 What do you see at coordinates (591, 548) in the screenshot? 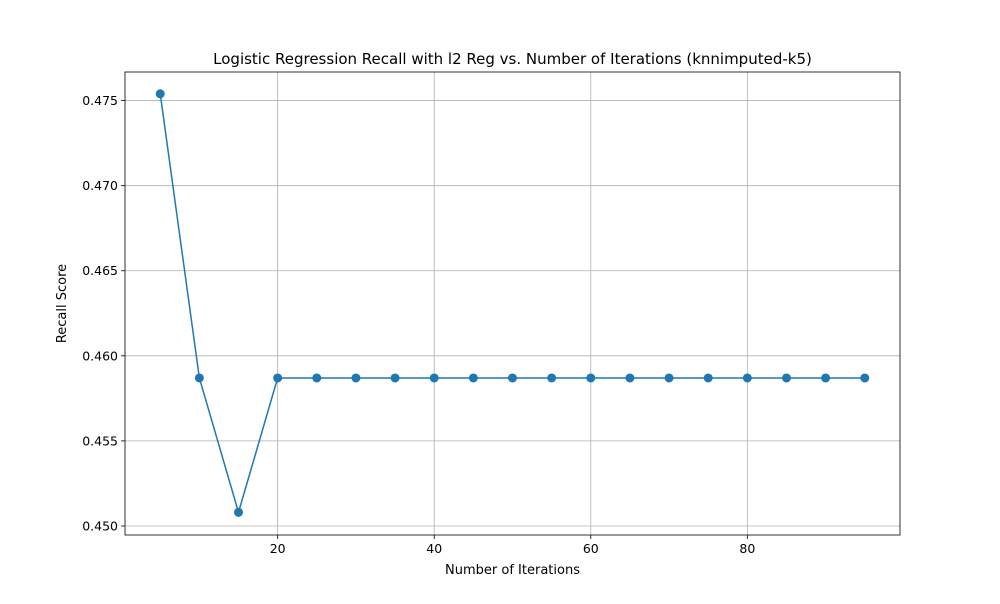
I see `x-tick-label: 60` at bounding box center [591, 548].